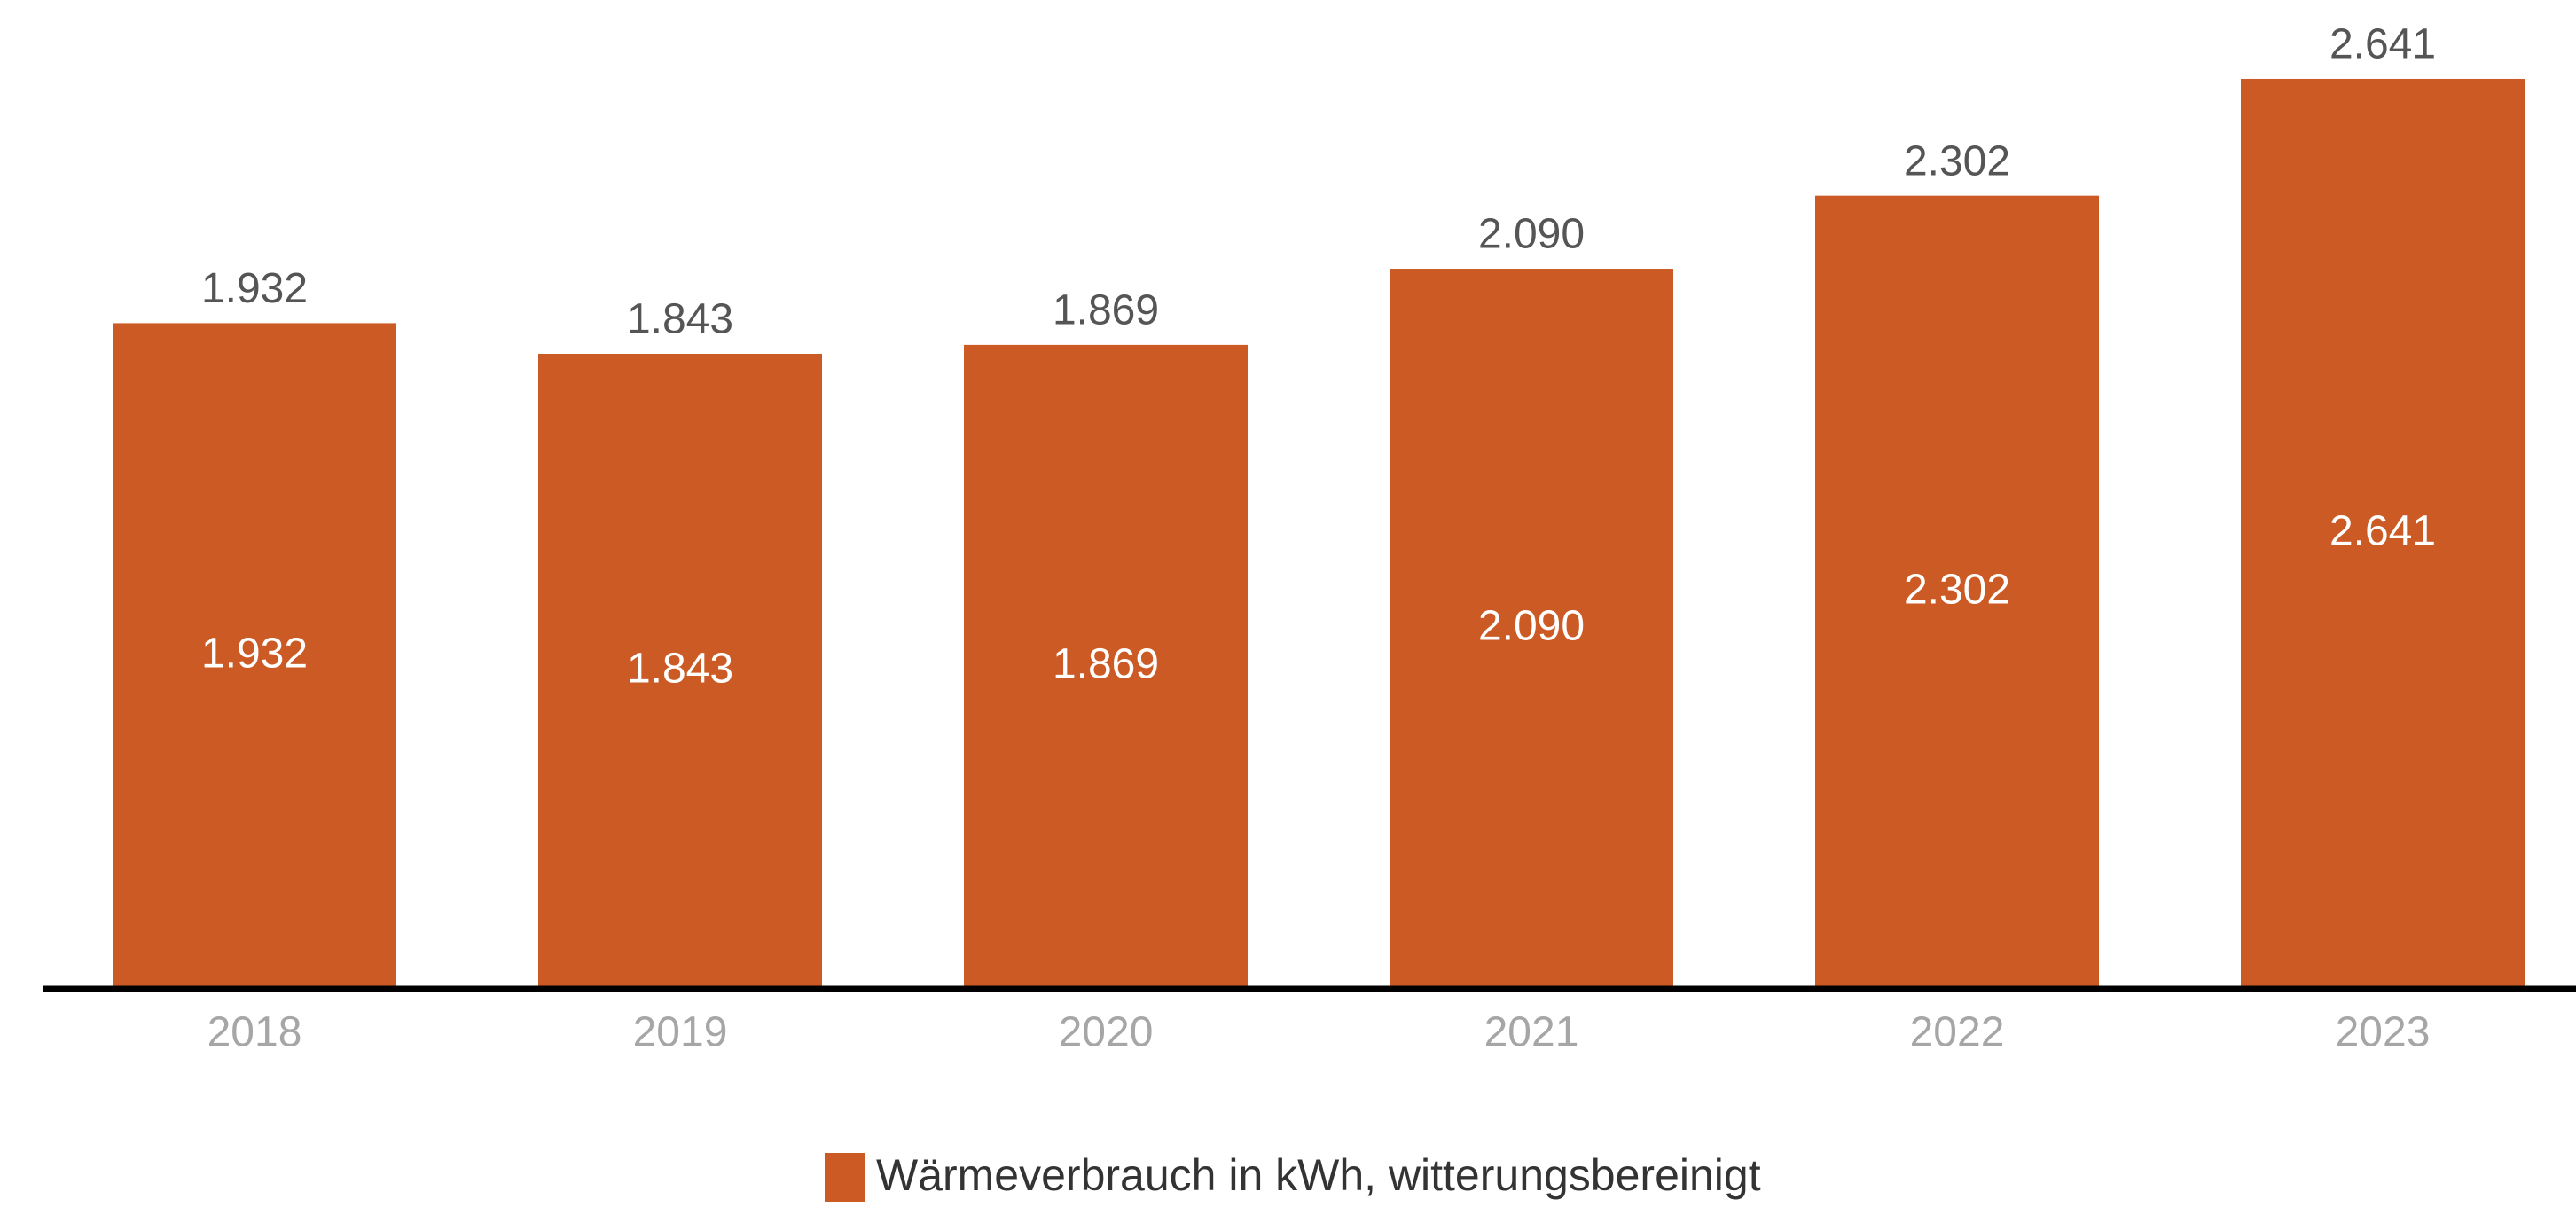  I want to click on x-tick-label: 2021, so click(1531, 1032).